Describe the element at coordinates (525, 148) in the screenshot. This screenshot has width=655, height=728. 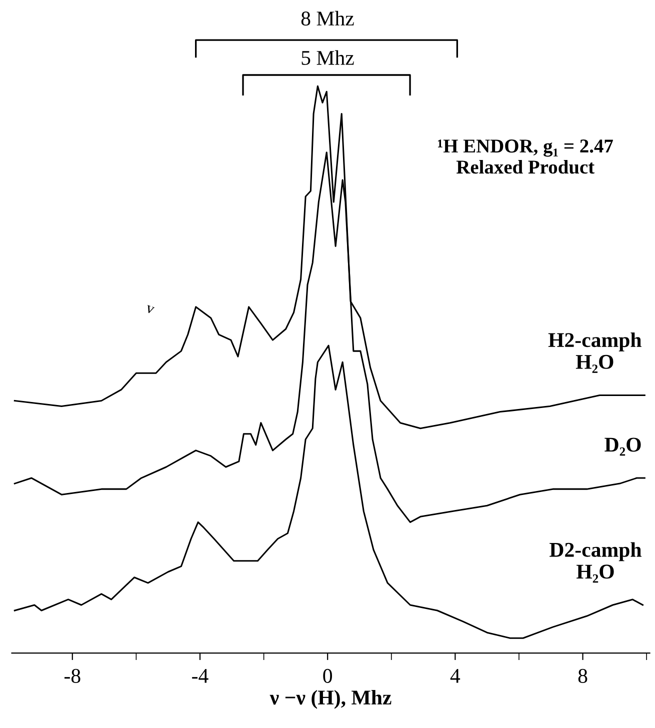
I see `text: ¹H ENDOR, g₁ = 2.47` at that location.